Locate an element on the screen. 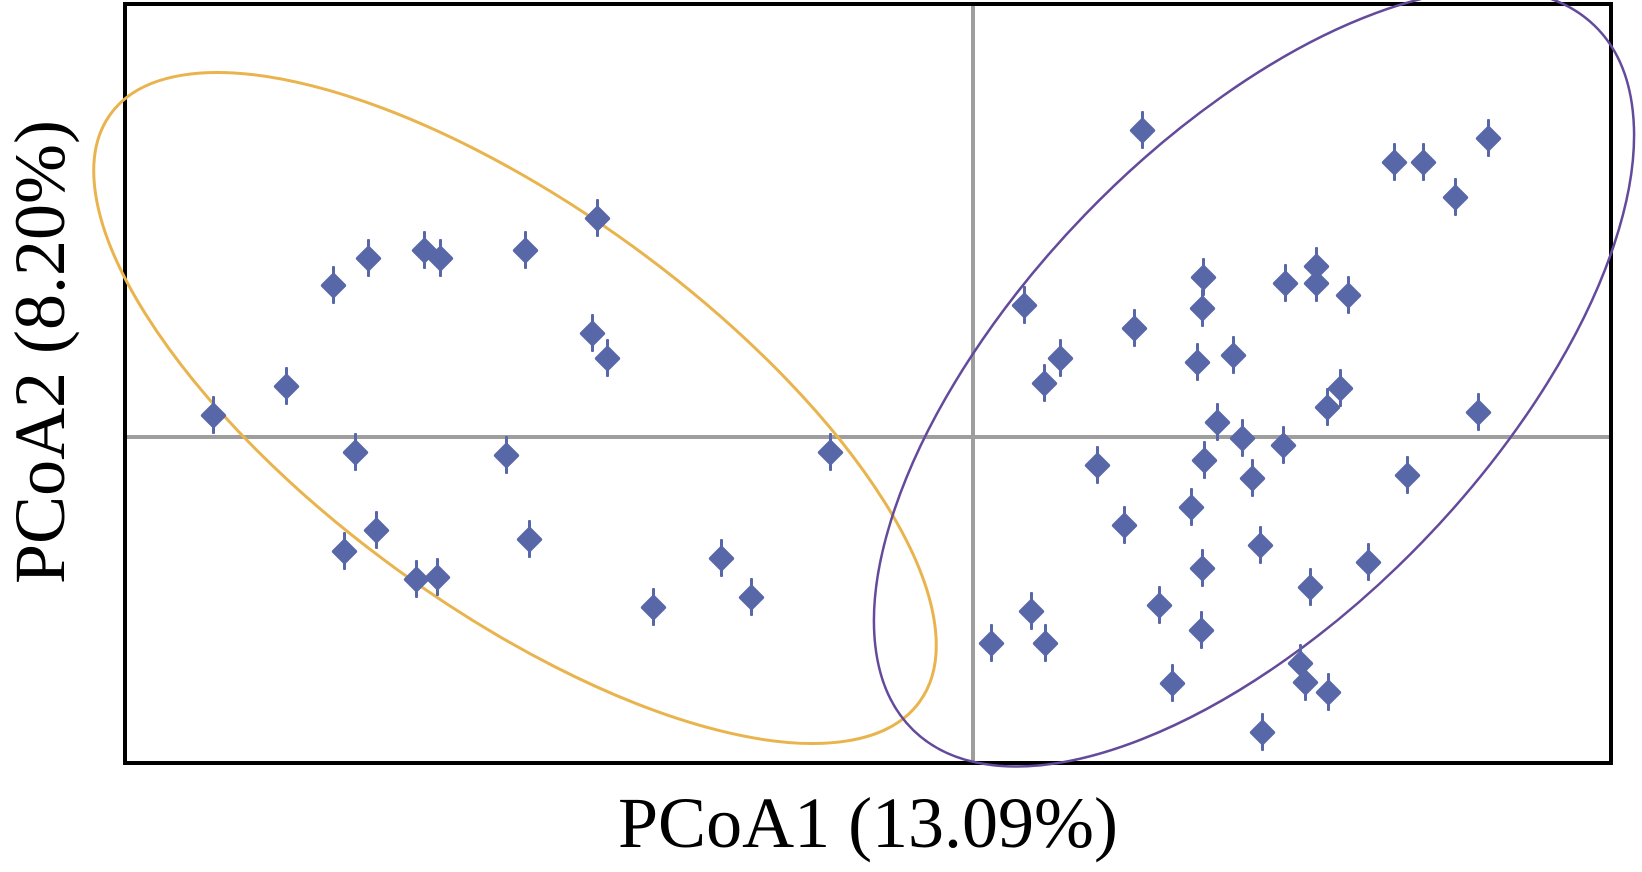 The width and height of the screenshot is (1642, 872). vertical-origin-line is located at coordinates (973, 383).